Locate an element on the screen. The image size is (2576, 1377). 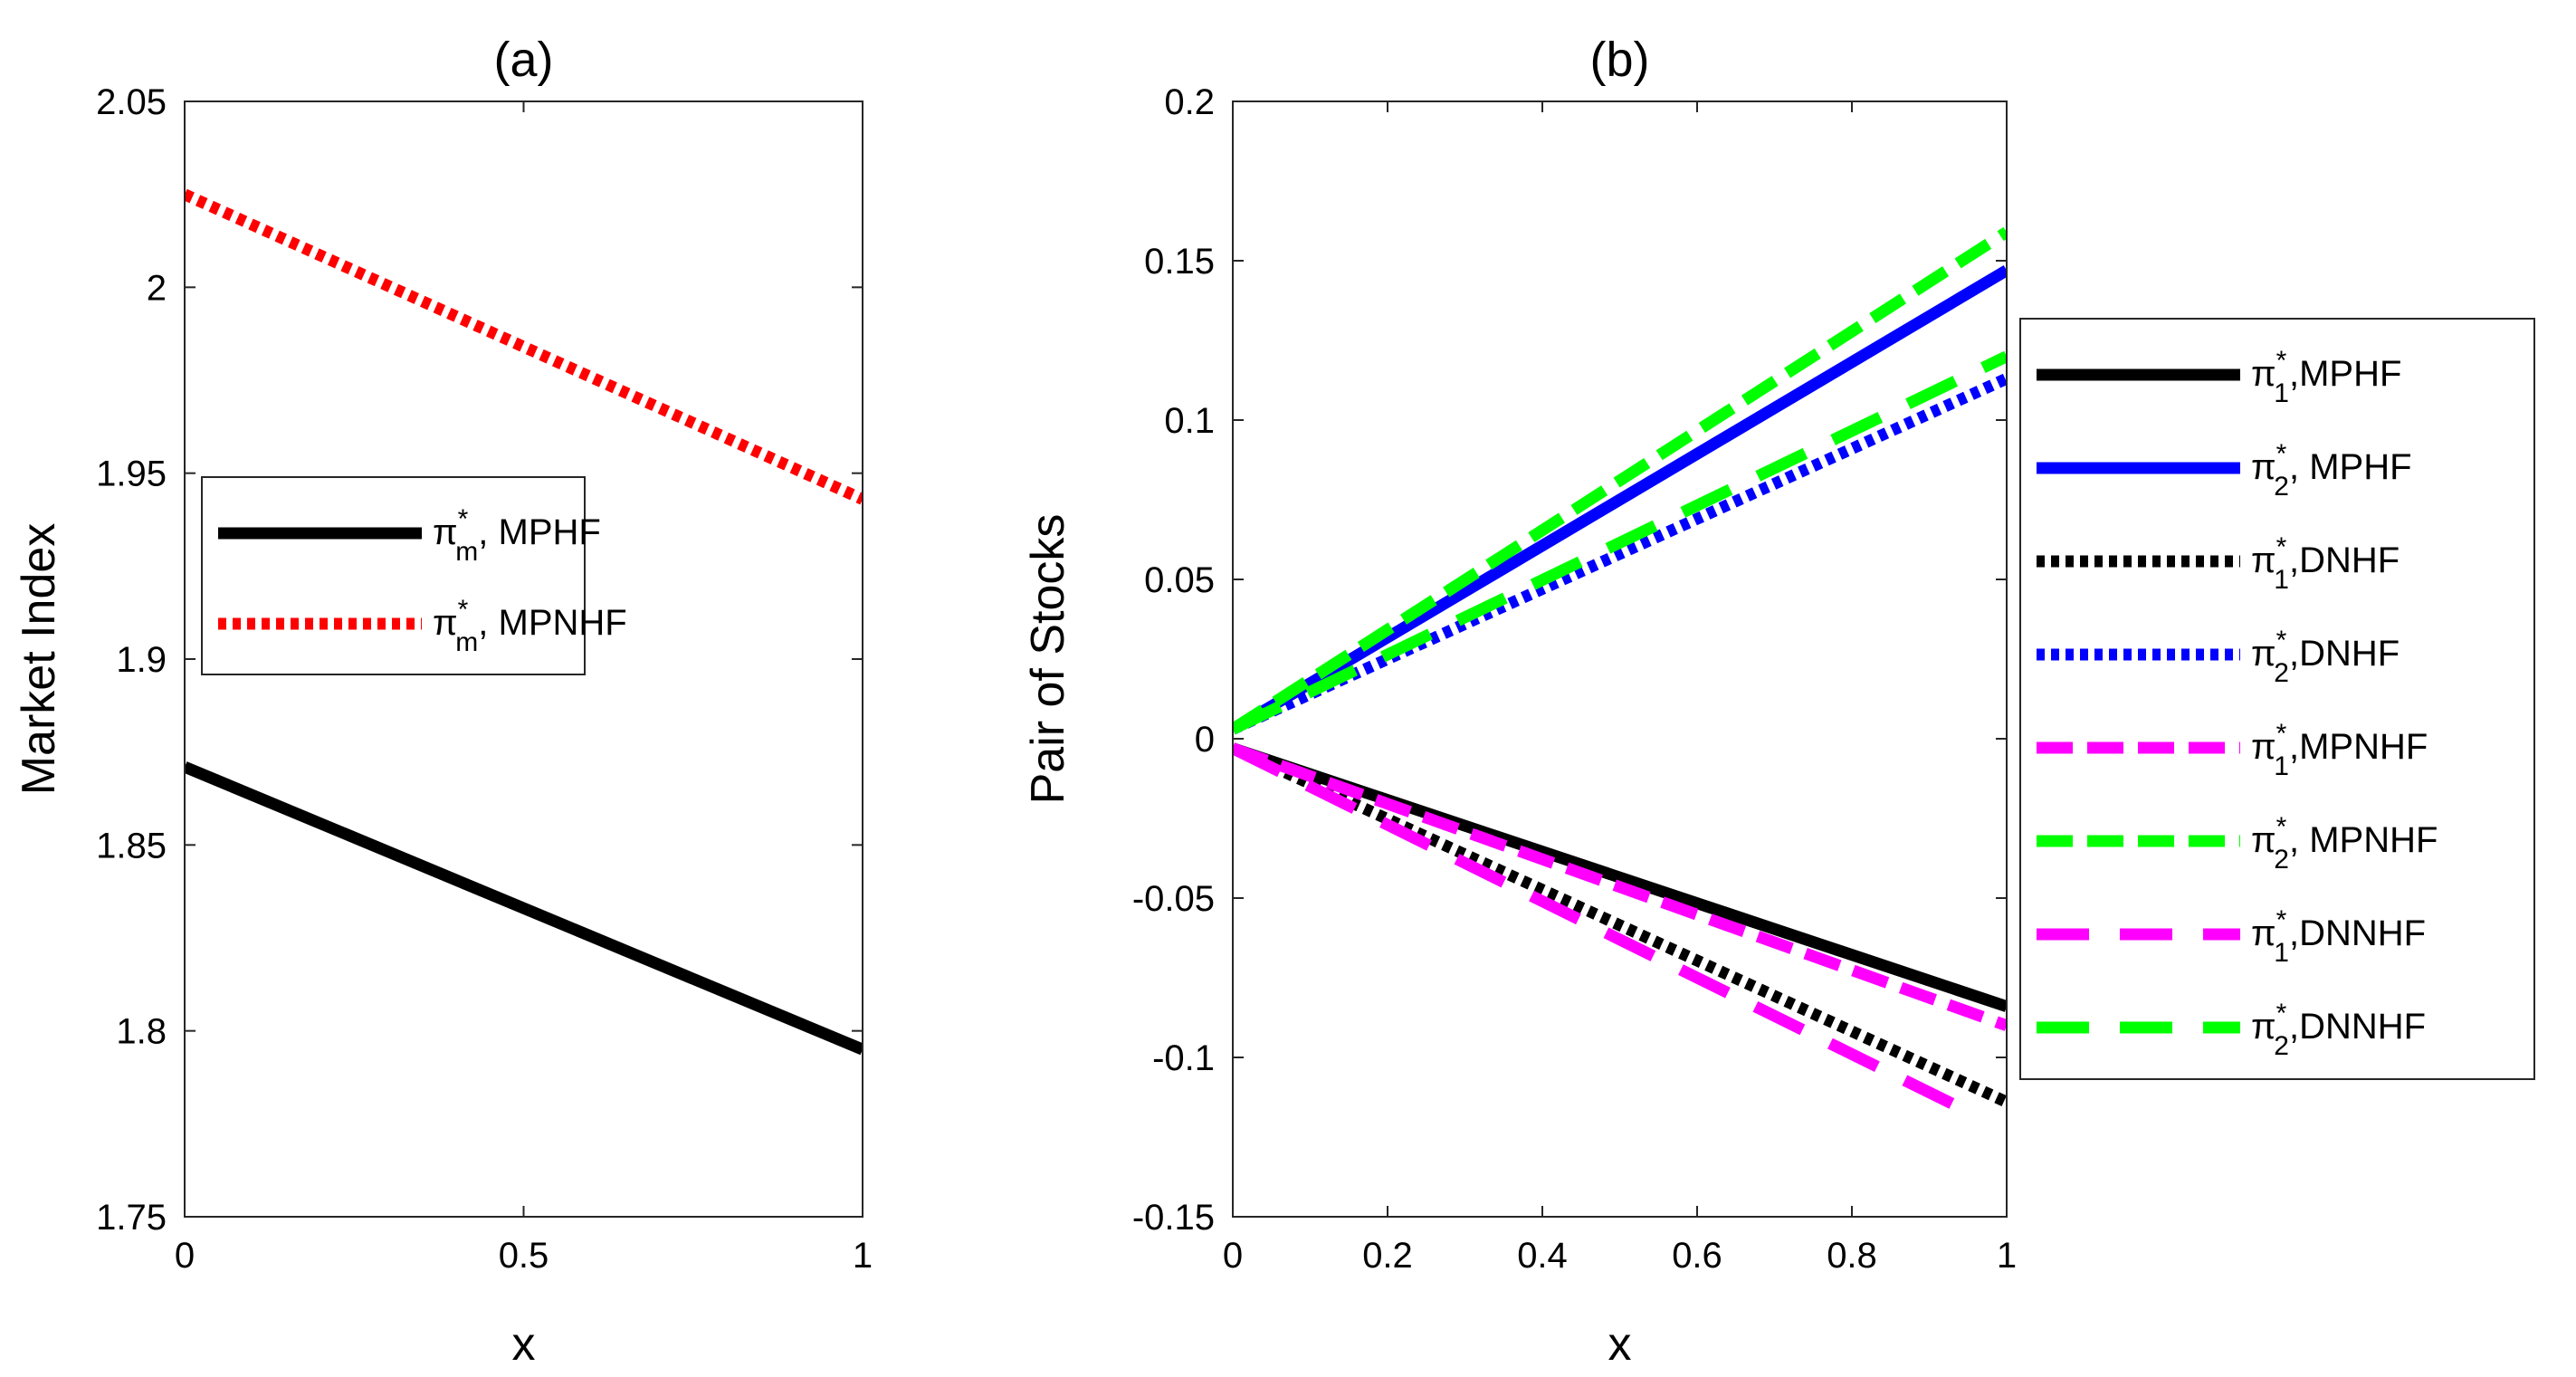
y-tick-label: 2 is located at coordinates (157, 288).